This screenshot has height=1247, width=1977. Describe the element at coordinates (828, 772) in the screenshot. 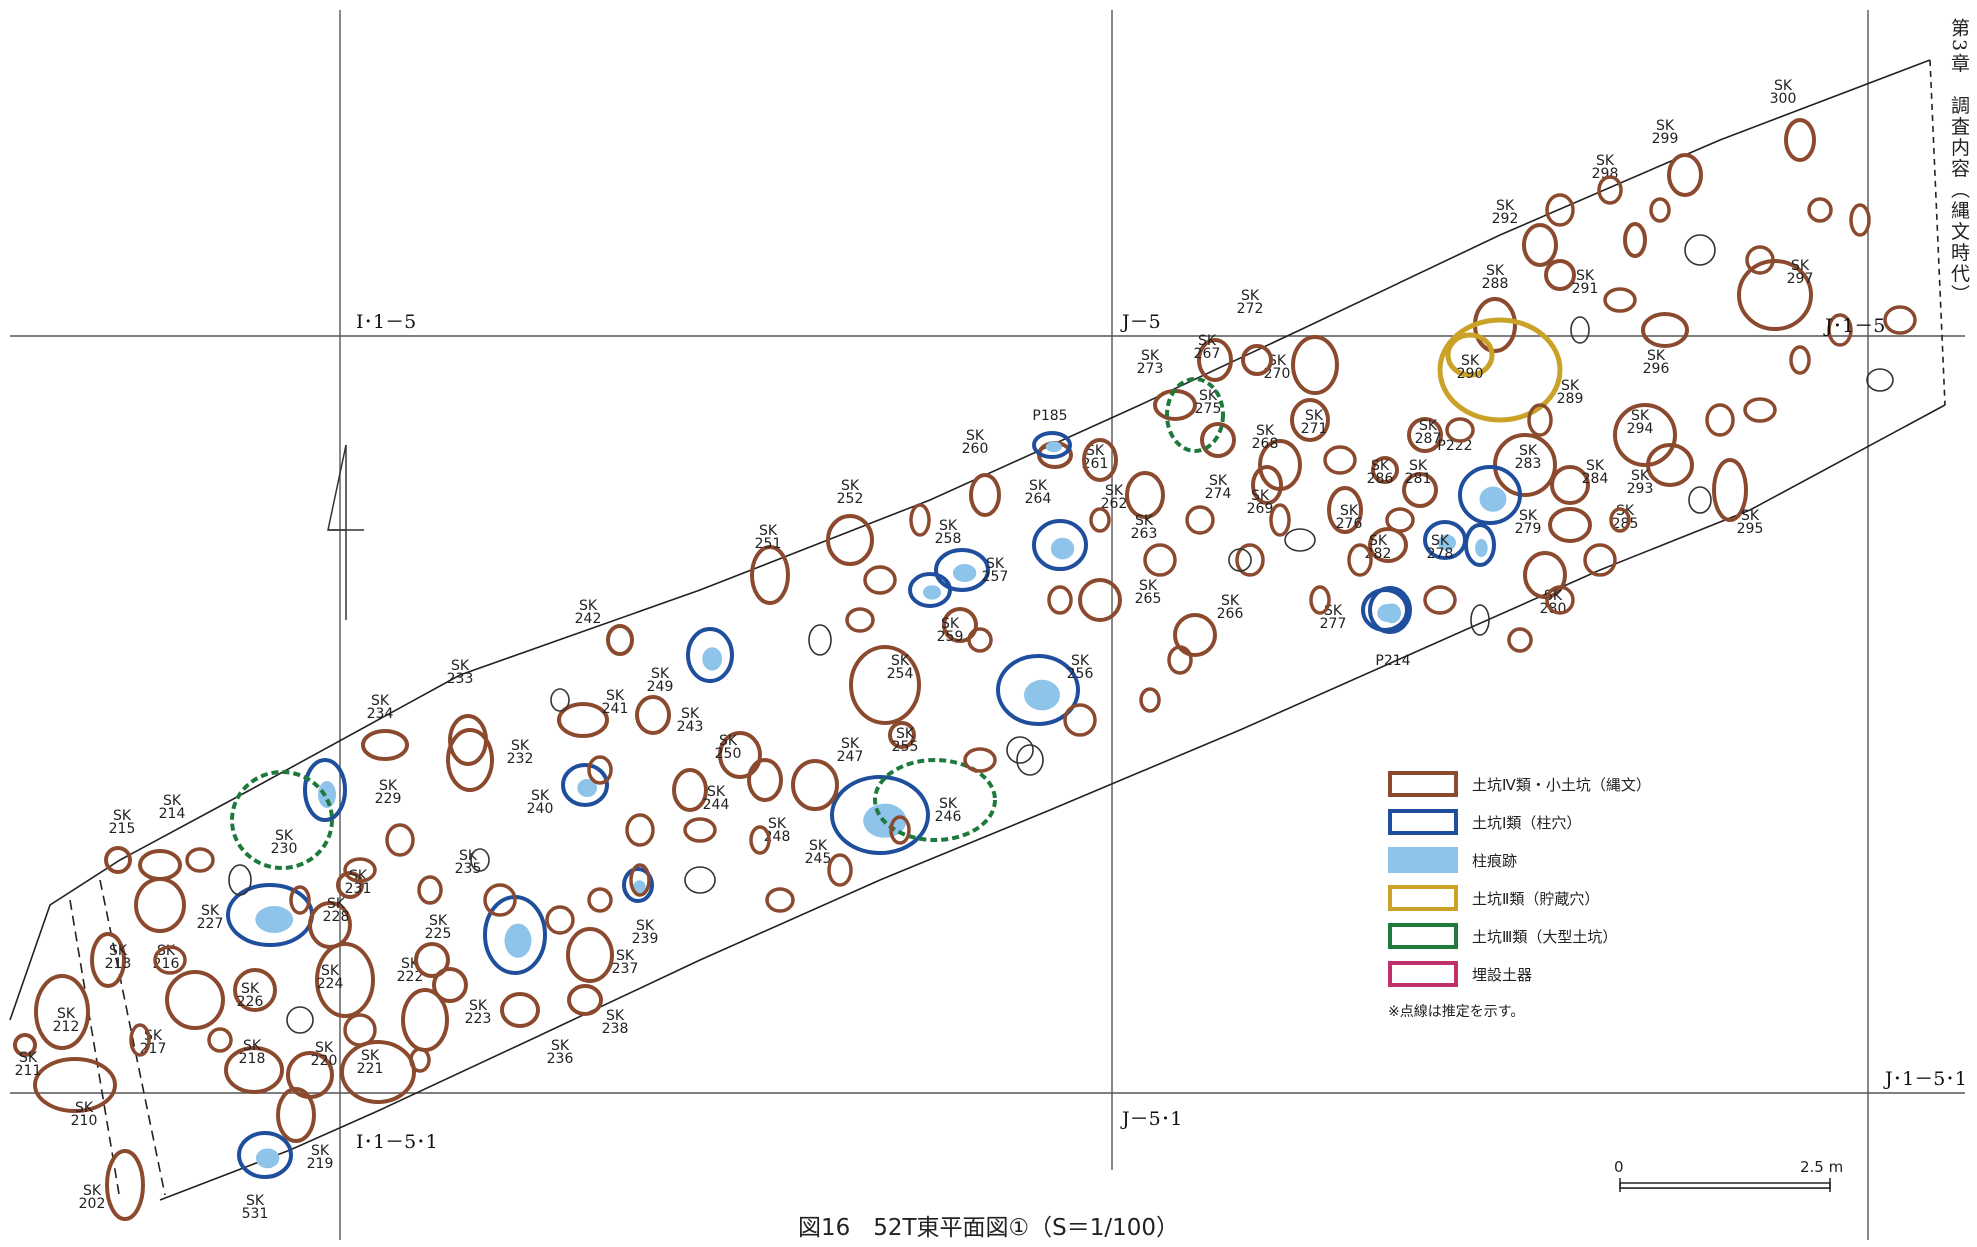

I see `pit-feature: SK 247` at that location.